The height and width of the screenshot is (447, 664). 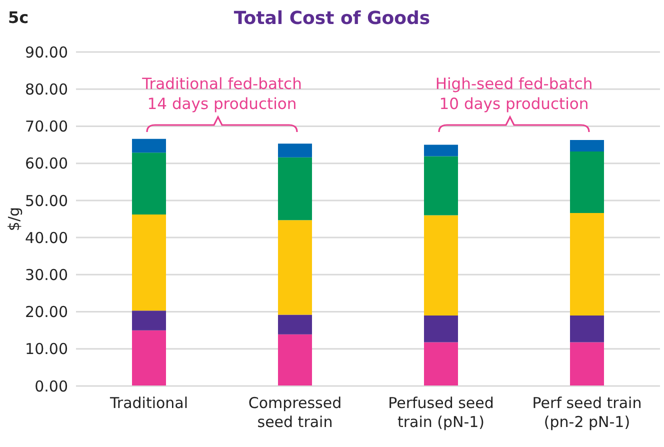 What do you see at coordinates (441, 412) in the screenshot?
I see `x-tick-label: Perfused seed train (pN-1)` at bounding box center [441, 412].